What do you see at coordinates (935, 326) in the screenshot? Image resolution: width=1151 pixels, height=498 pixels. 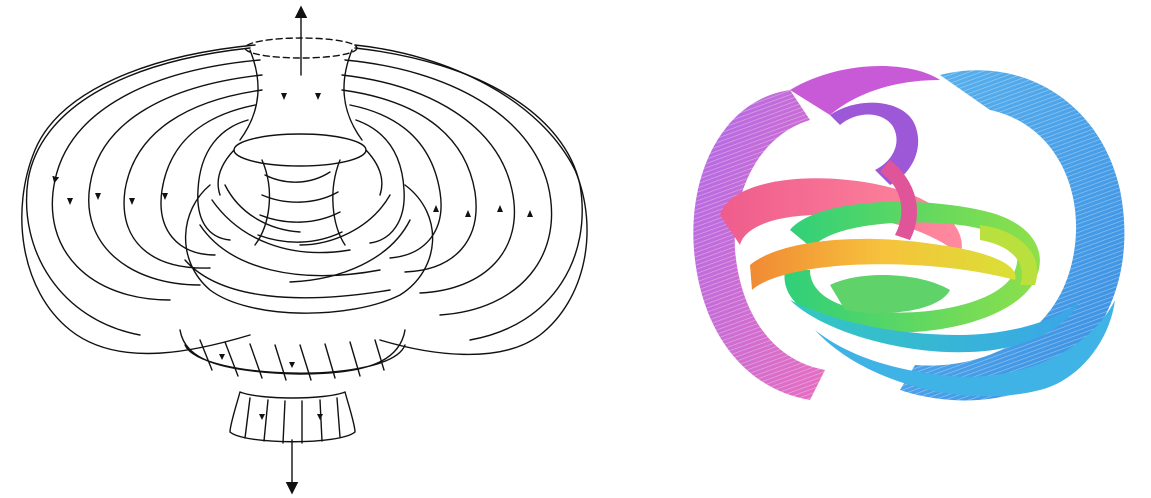 I see `teal-ribbon` at bounding box center [935, 326].